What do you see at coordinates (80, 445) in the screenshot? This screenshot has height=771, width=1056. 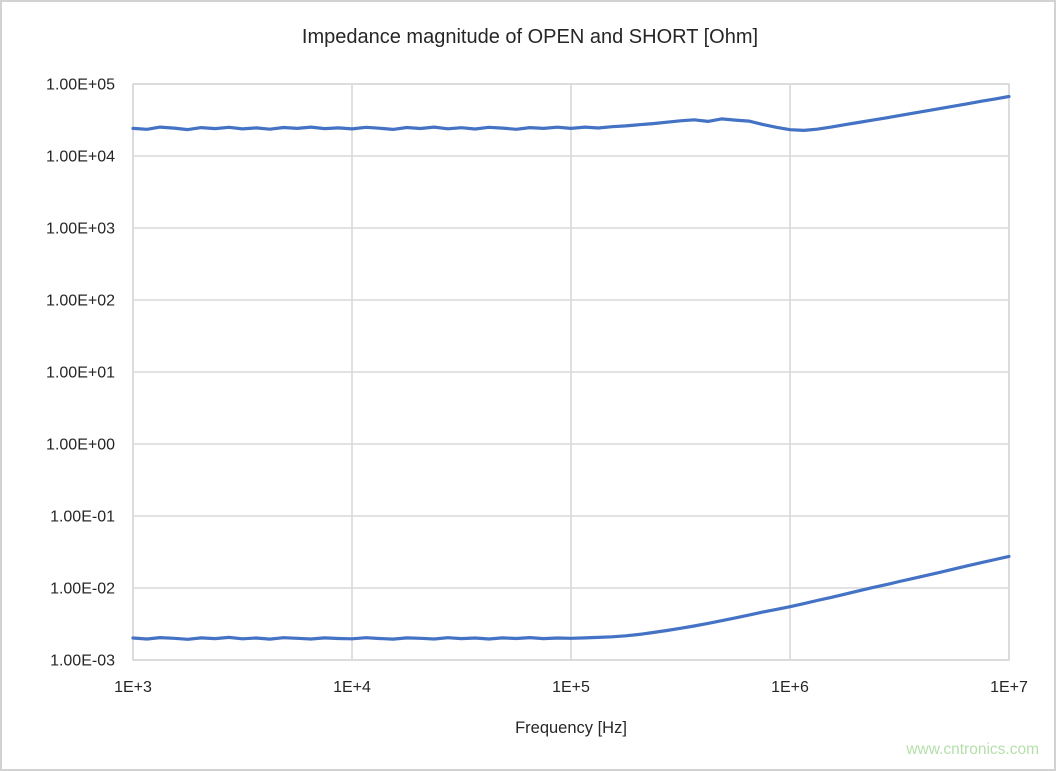 I see `y-axis-tick-label: 1.00E+00` at bounding box center [80, 445].